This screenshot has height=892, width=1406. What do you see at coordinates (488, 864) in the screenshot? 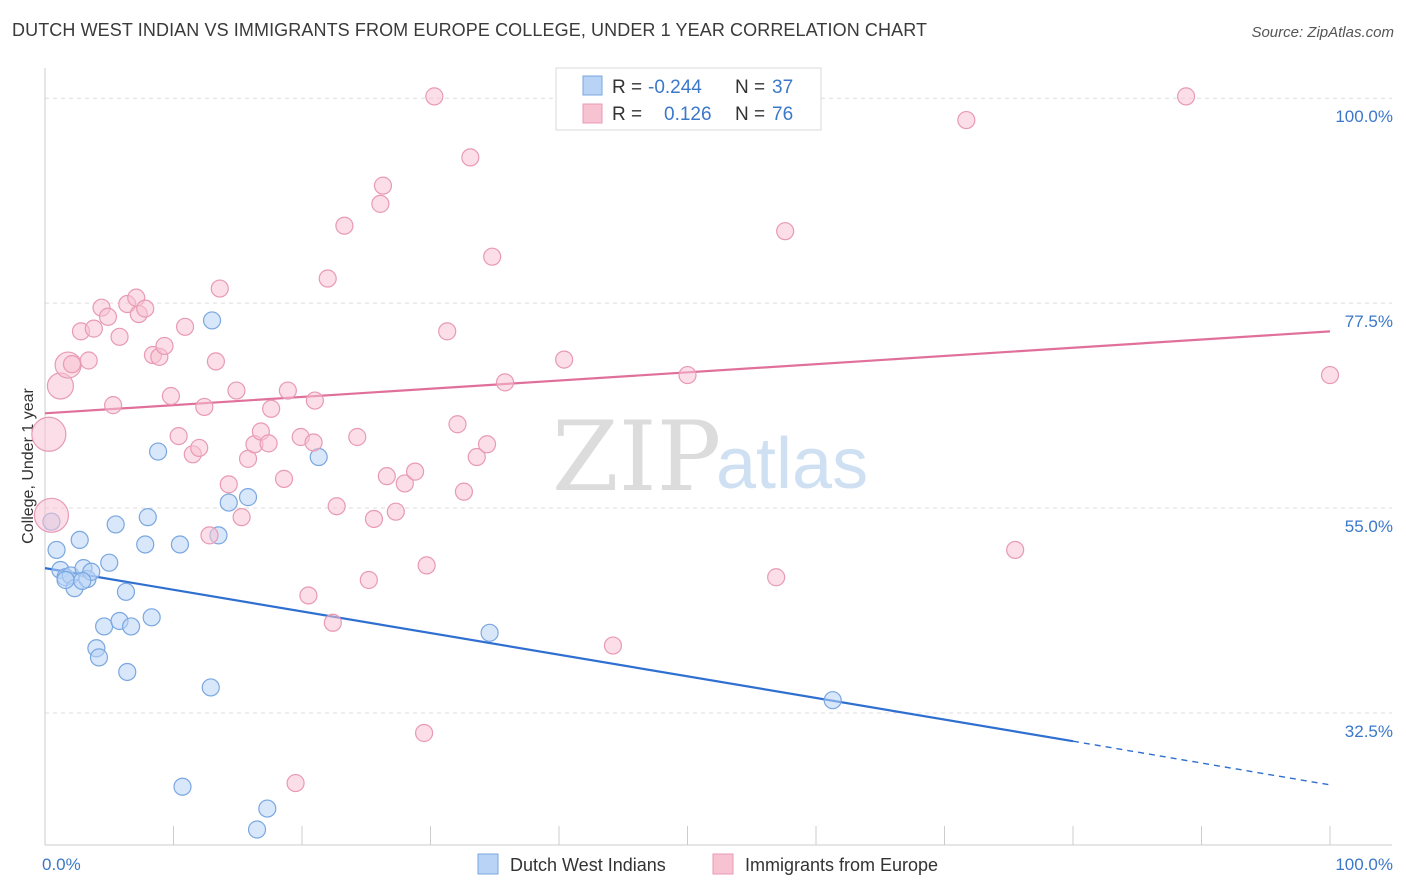
I see `legend-bottom-swatch-blue` at bounding box center [488, 864].